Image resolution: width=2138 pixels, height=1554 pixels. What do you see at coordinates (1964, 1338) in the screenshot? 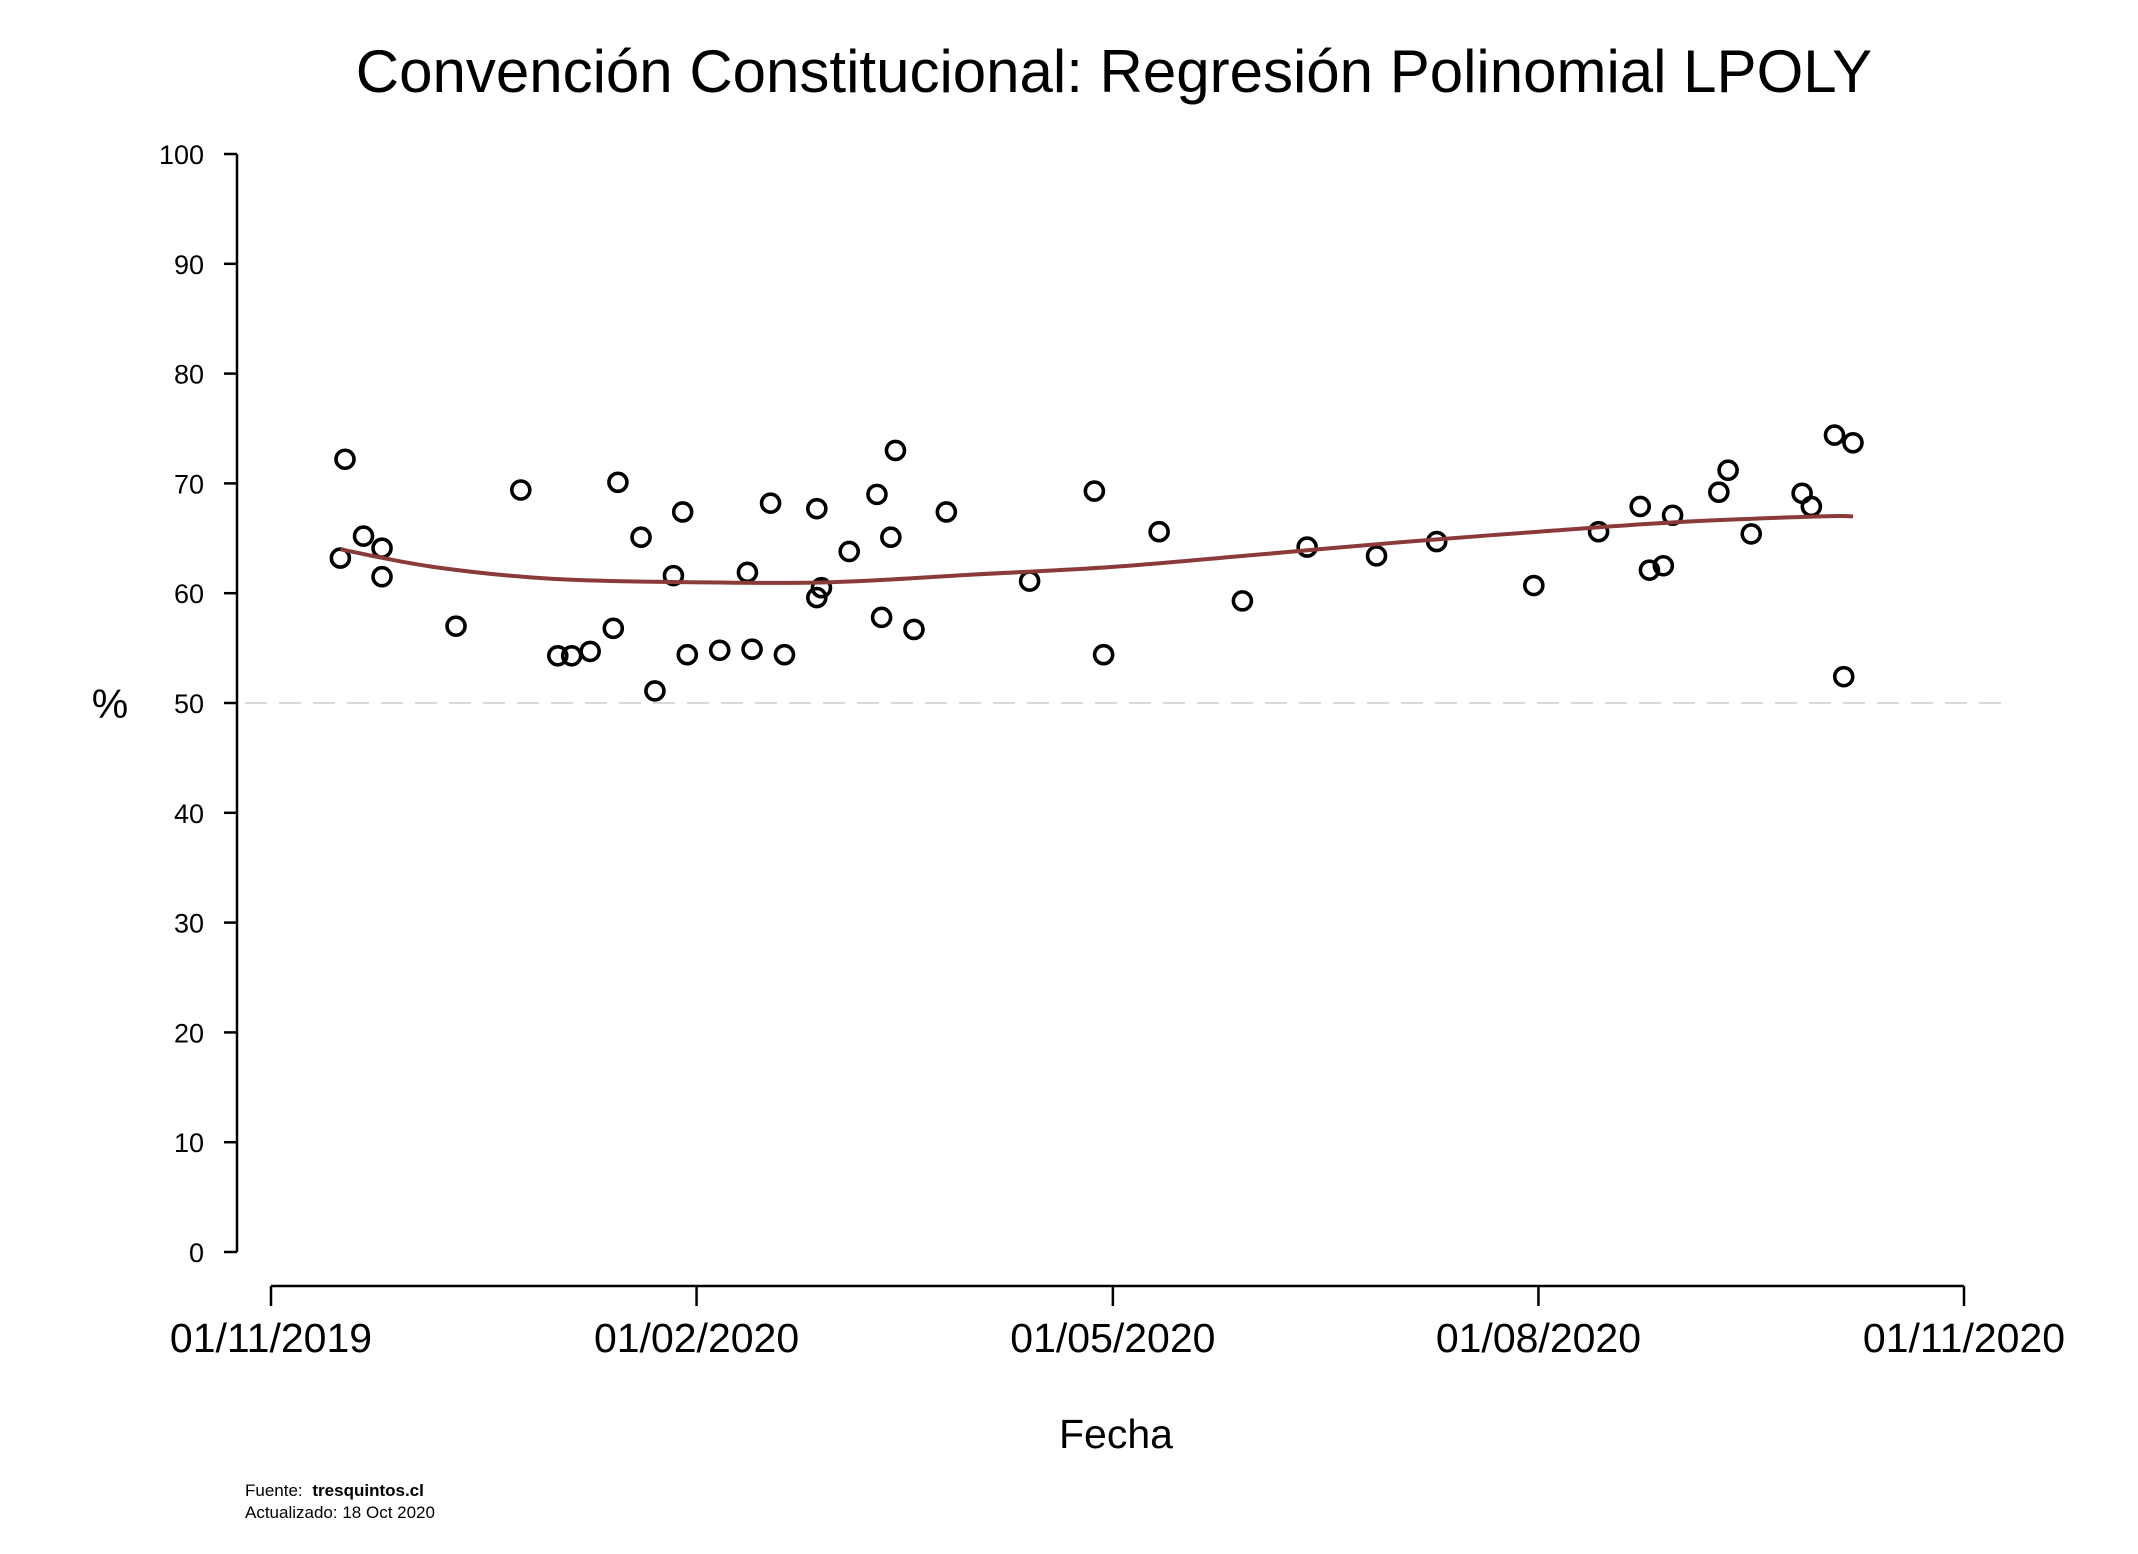
I see `x-tick-label: 01/11/2020` at bounding box center [1964, 1338].